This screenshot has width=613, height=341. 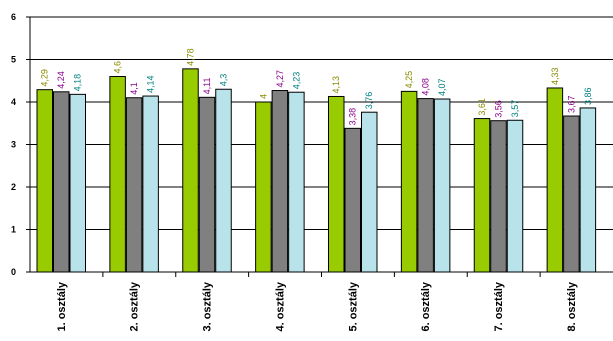 What do you see at coordinates (442, 87) in the screenshot?
I see `data-label: 4,07` at bounding box center [442, 87].